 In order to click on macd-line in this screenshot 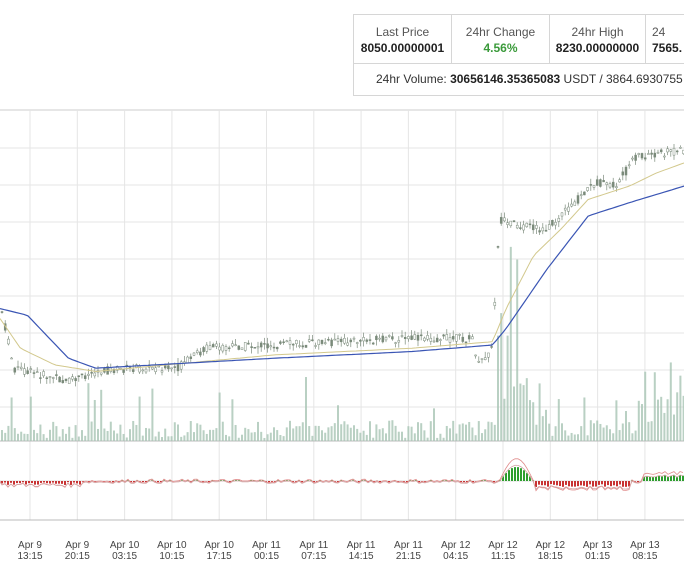, I will do `click(342, 475)`.